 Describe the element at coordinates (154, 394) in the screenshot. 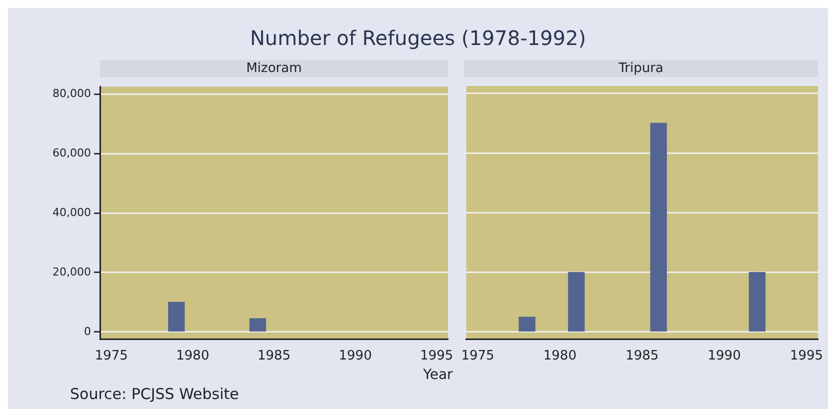

I see `source-note: Source: PCJSS Website` at that location.